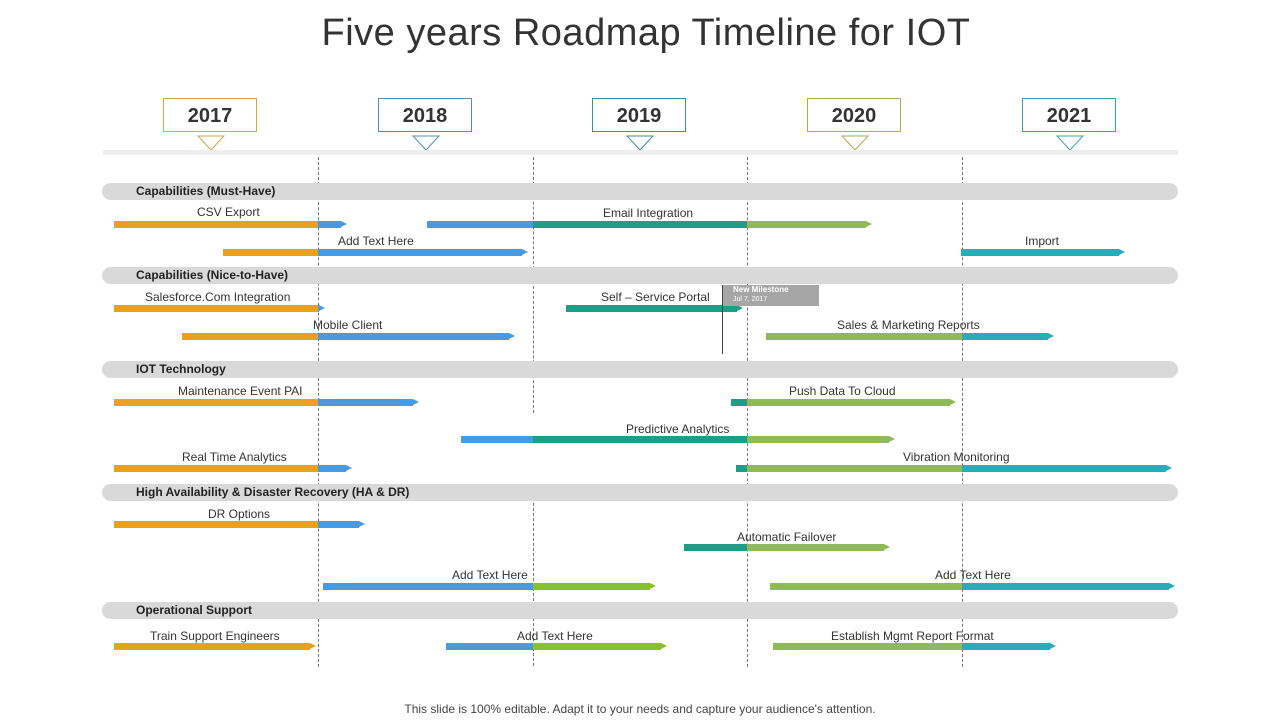 The image size is (1280, 720). Describe the element at coordinates (212, 275) in the screenshot. I see `category-label: Capabilities (Nice-to-Have)` at that location.